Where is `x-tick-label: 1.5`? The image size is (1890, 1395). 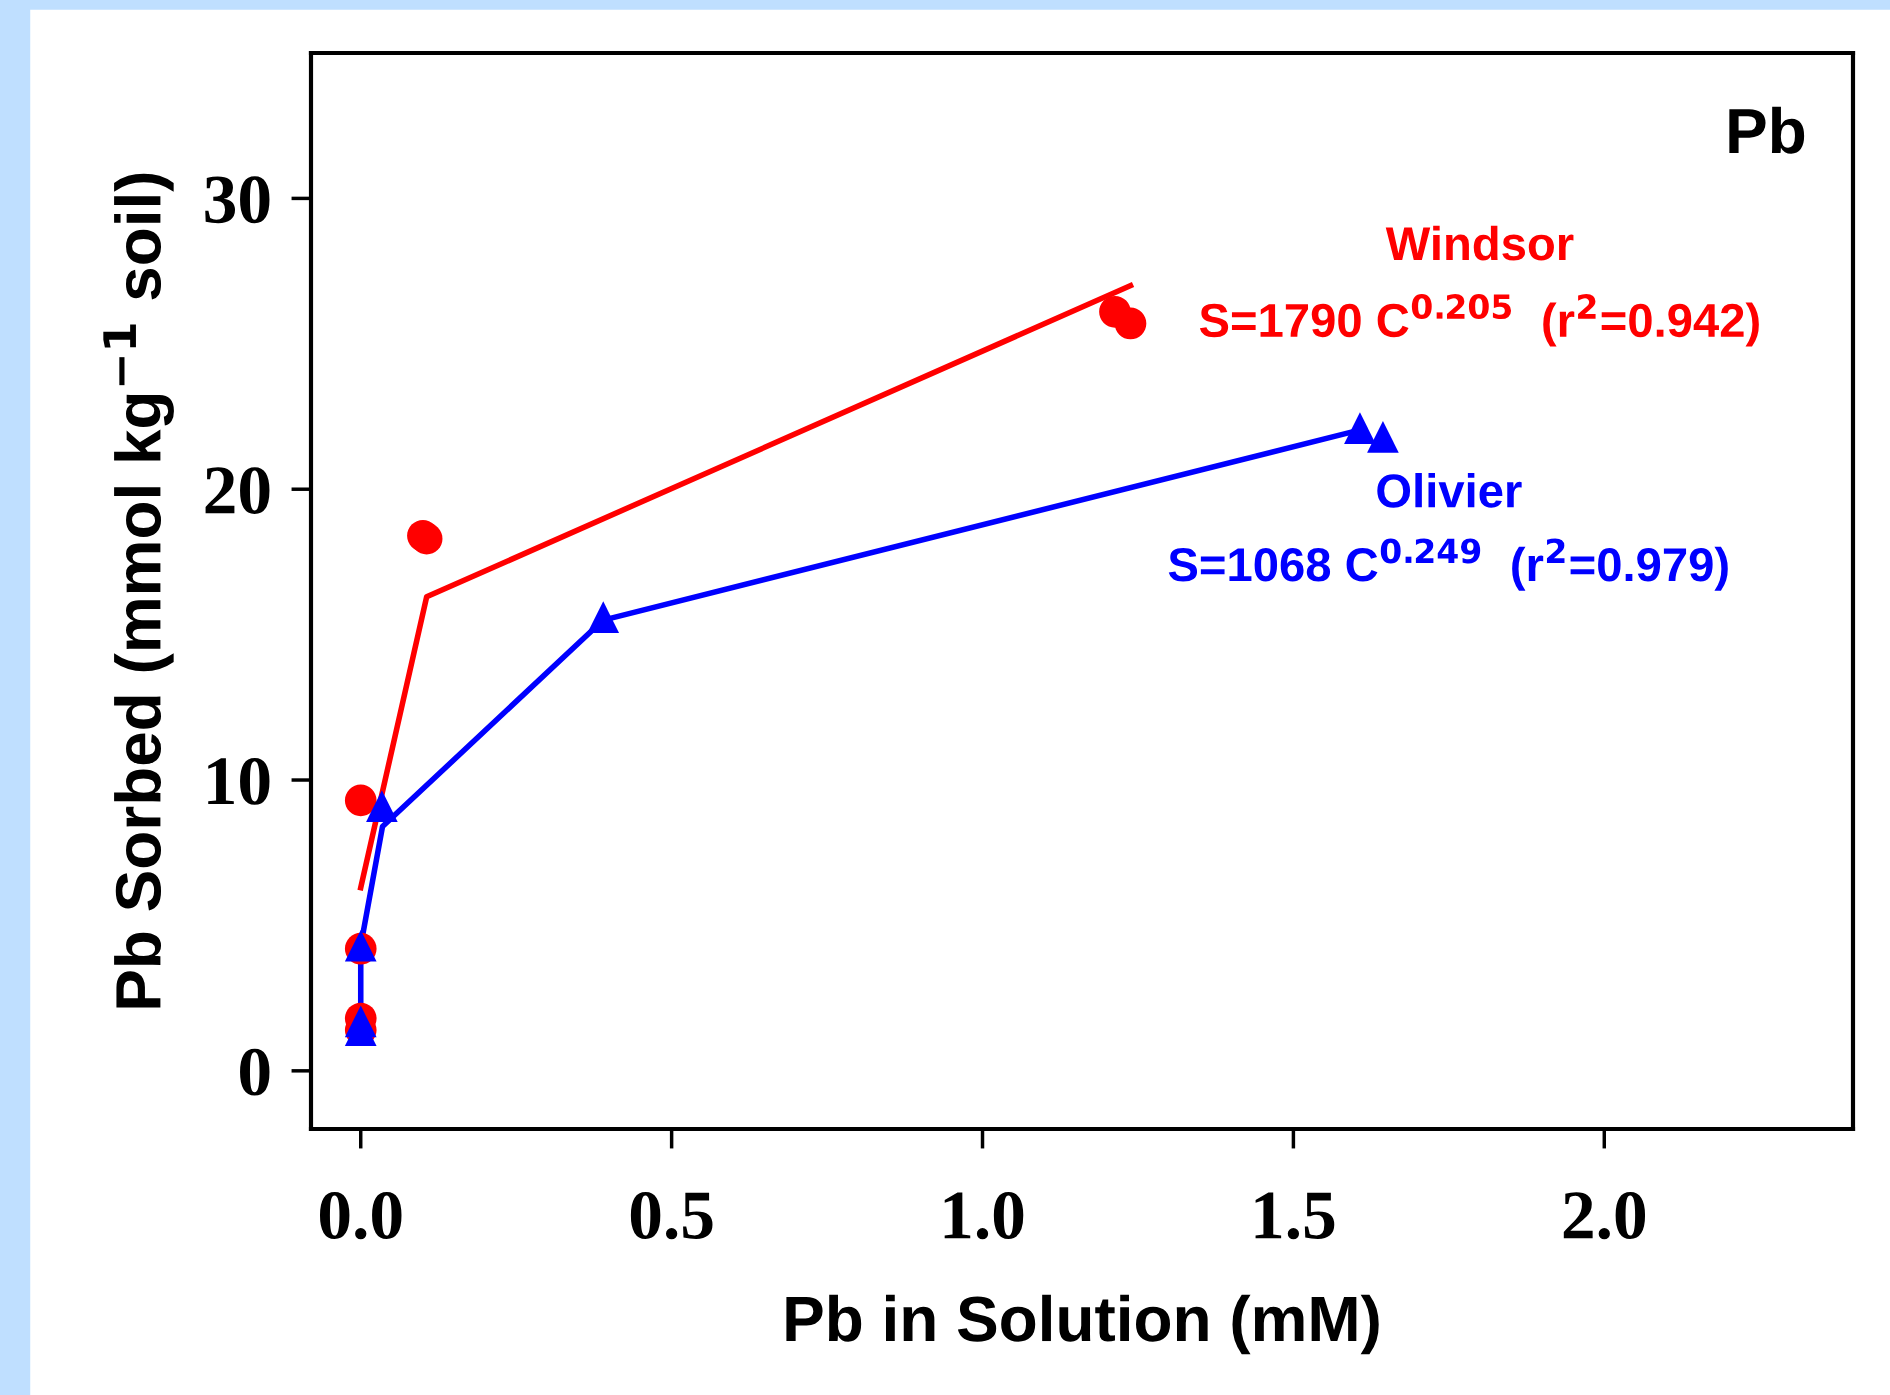 x-tick-label: 1.5 is located at coordinates (1295, 1216).